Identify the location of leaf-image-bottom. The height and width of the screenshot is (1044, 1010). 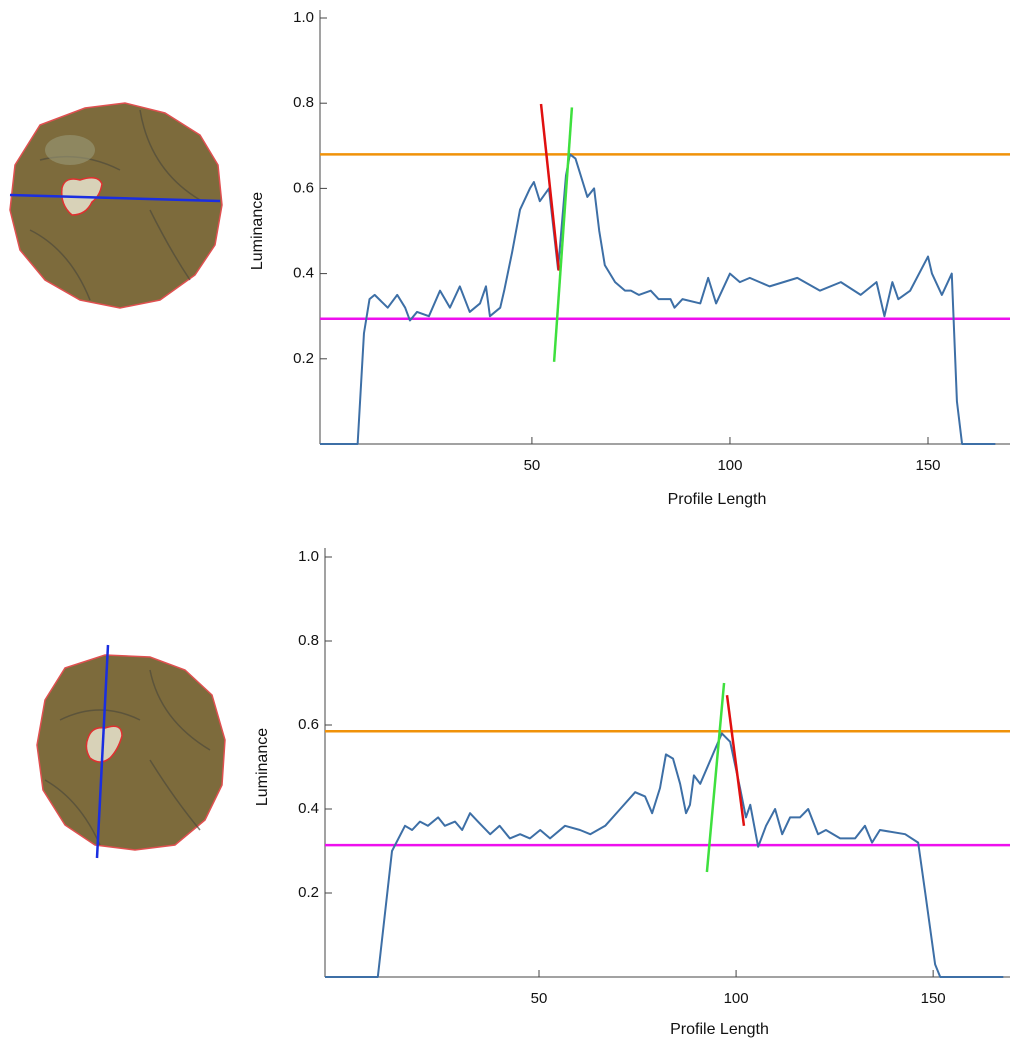
(131, 751).